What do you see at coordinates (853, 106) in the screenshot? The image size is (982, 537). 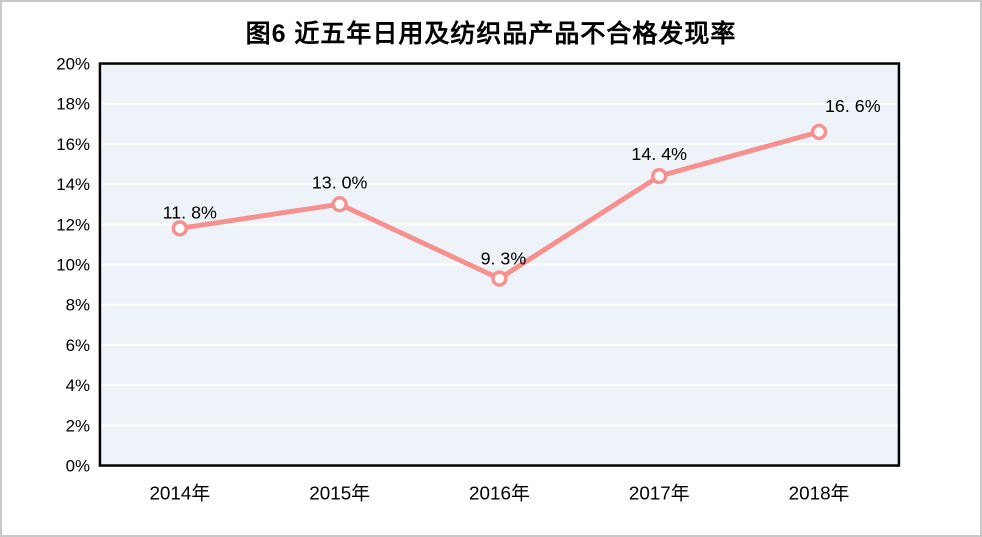 I see `data-label: 16. 6%` at bounding box center [853, 106].